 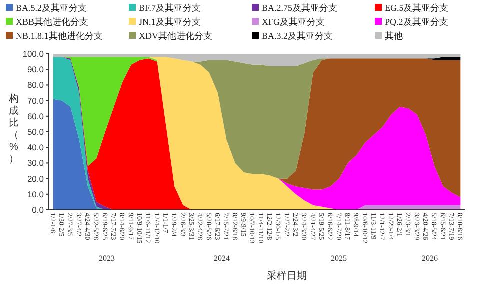 What do you see at coordinates (52, 8) in the screenshot?
I see `legend-label: BA.5.2及其亚分支` at bounding box center [52, 8].